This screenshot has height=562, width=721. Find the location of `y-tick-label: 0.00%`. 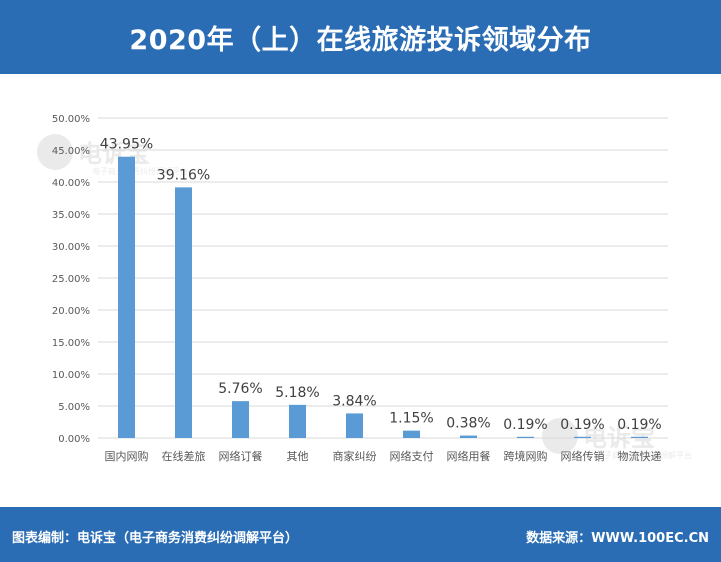

y-tick-label: 0.00% is located at coordinates (74, 439).